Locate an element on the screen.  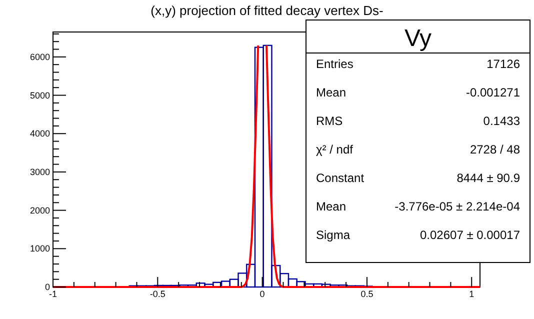
y-tick-label: 5000 is located at coordinates (40, 95).